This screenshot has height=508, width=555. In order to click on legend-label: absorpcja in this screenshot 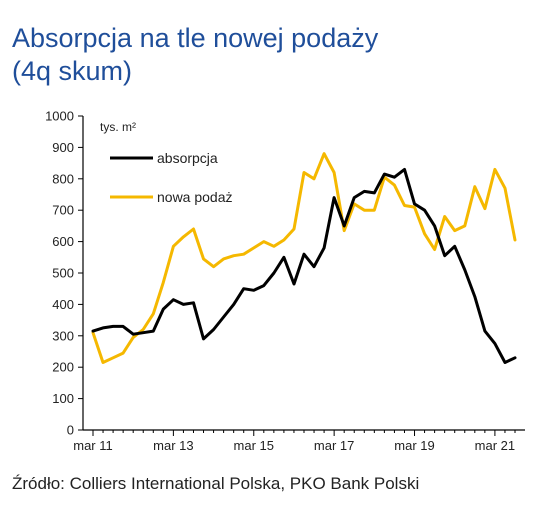, I will do `click(187, 158)`.